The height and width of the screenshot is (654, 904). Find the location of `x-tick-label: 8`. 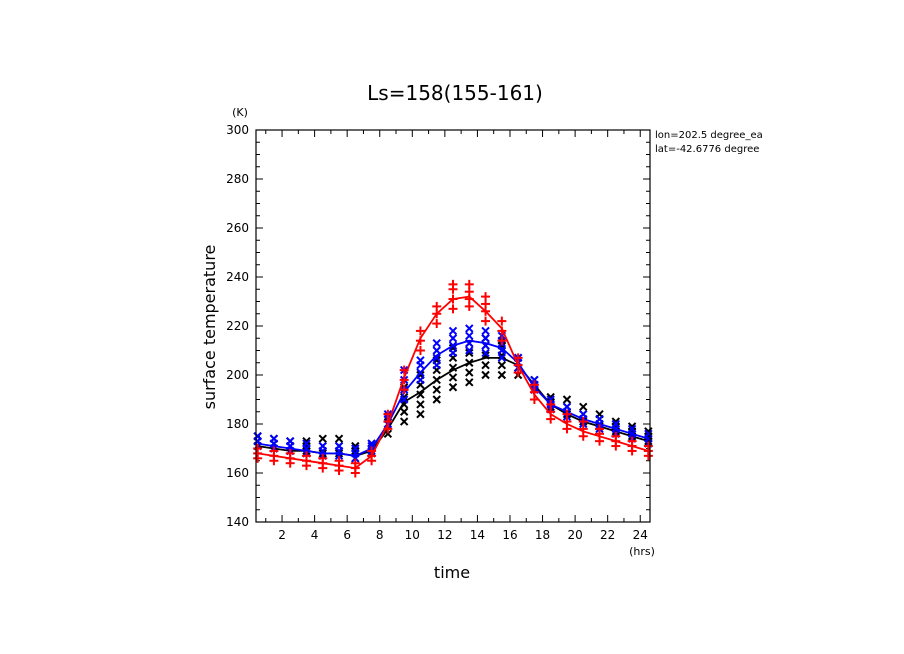

x-tick-label: 8 is located at coordinates (380, 535).